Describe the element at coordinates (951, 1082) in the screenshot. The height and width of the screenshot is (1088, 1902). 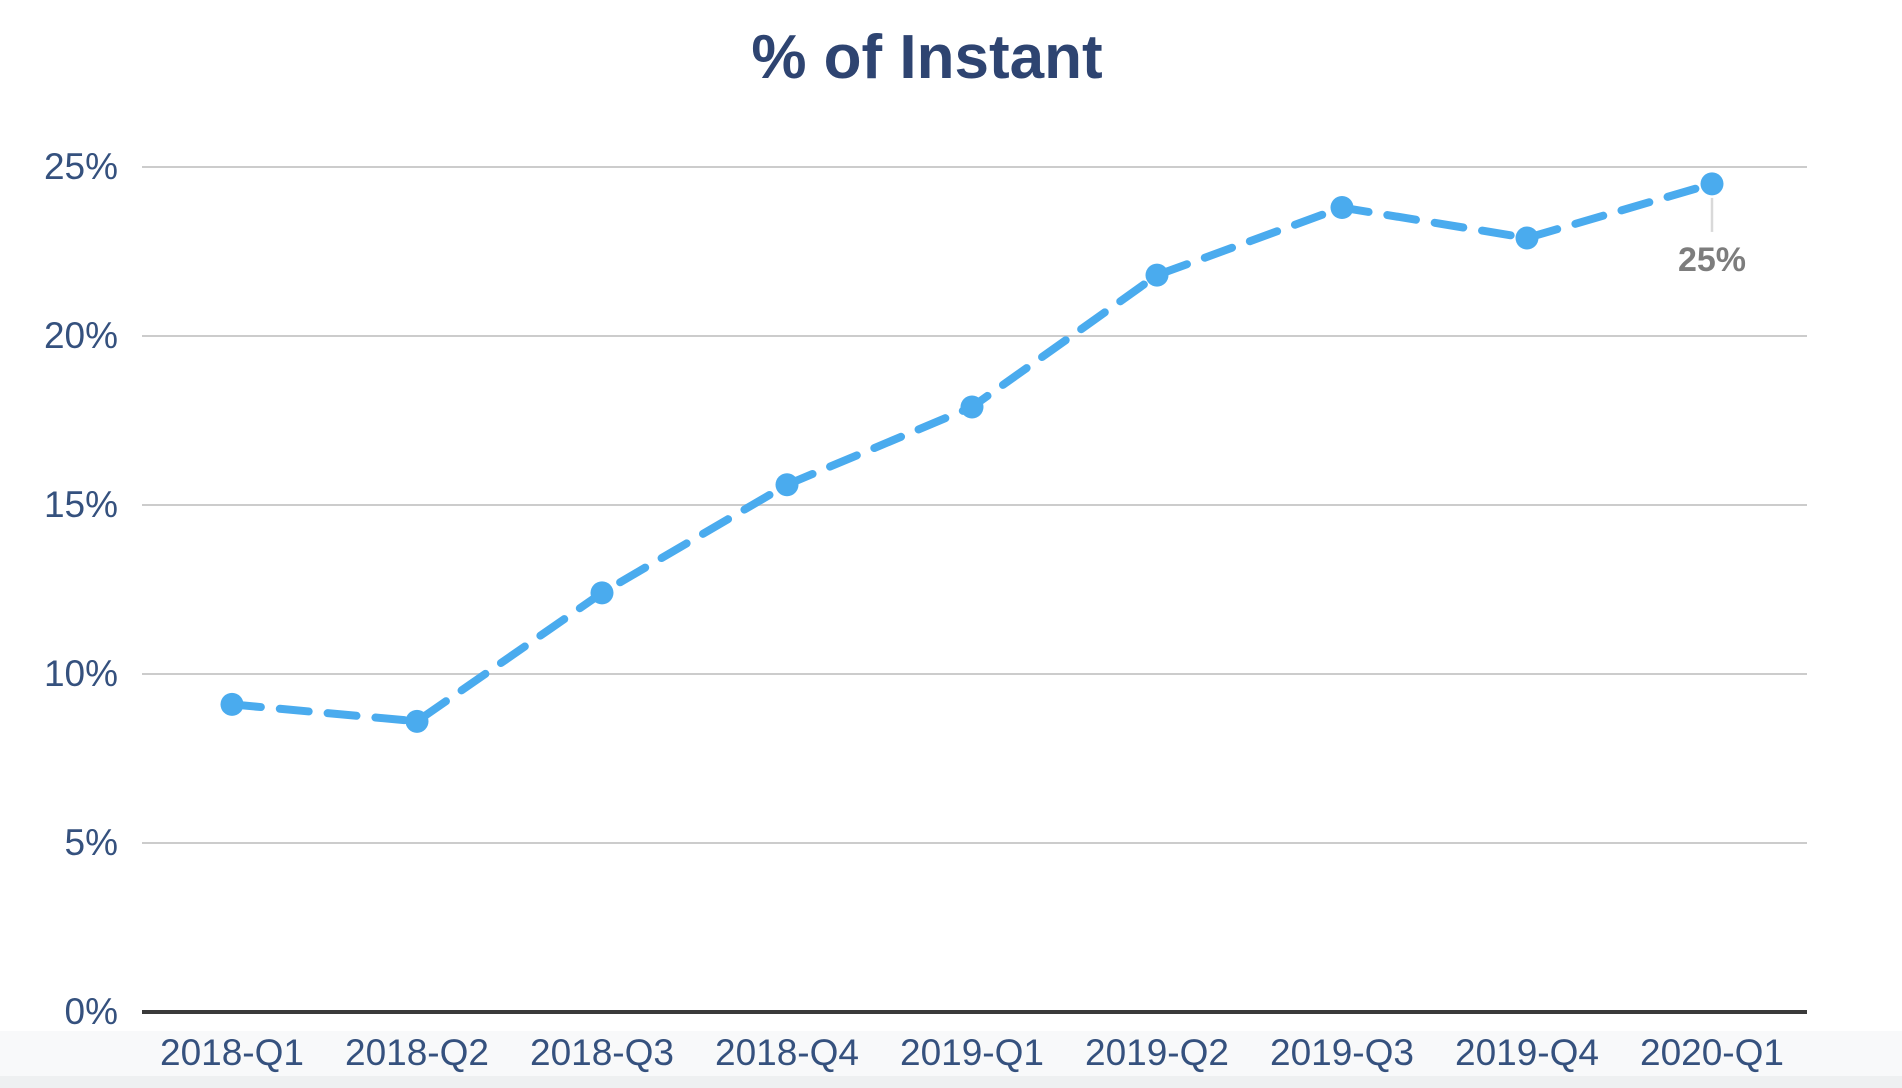
I see `footer-strip` at that location.